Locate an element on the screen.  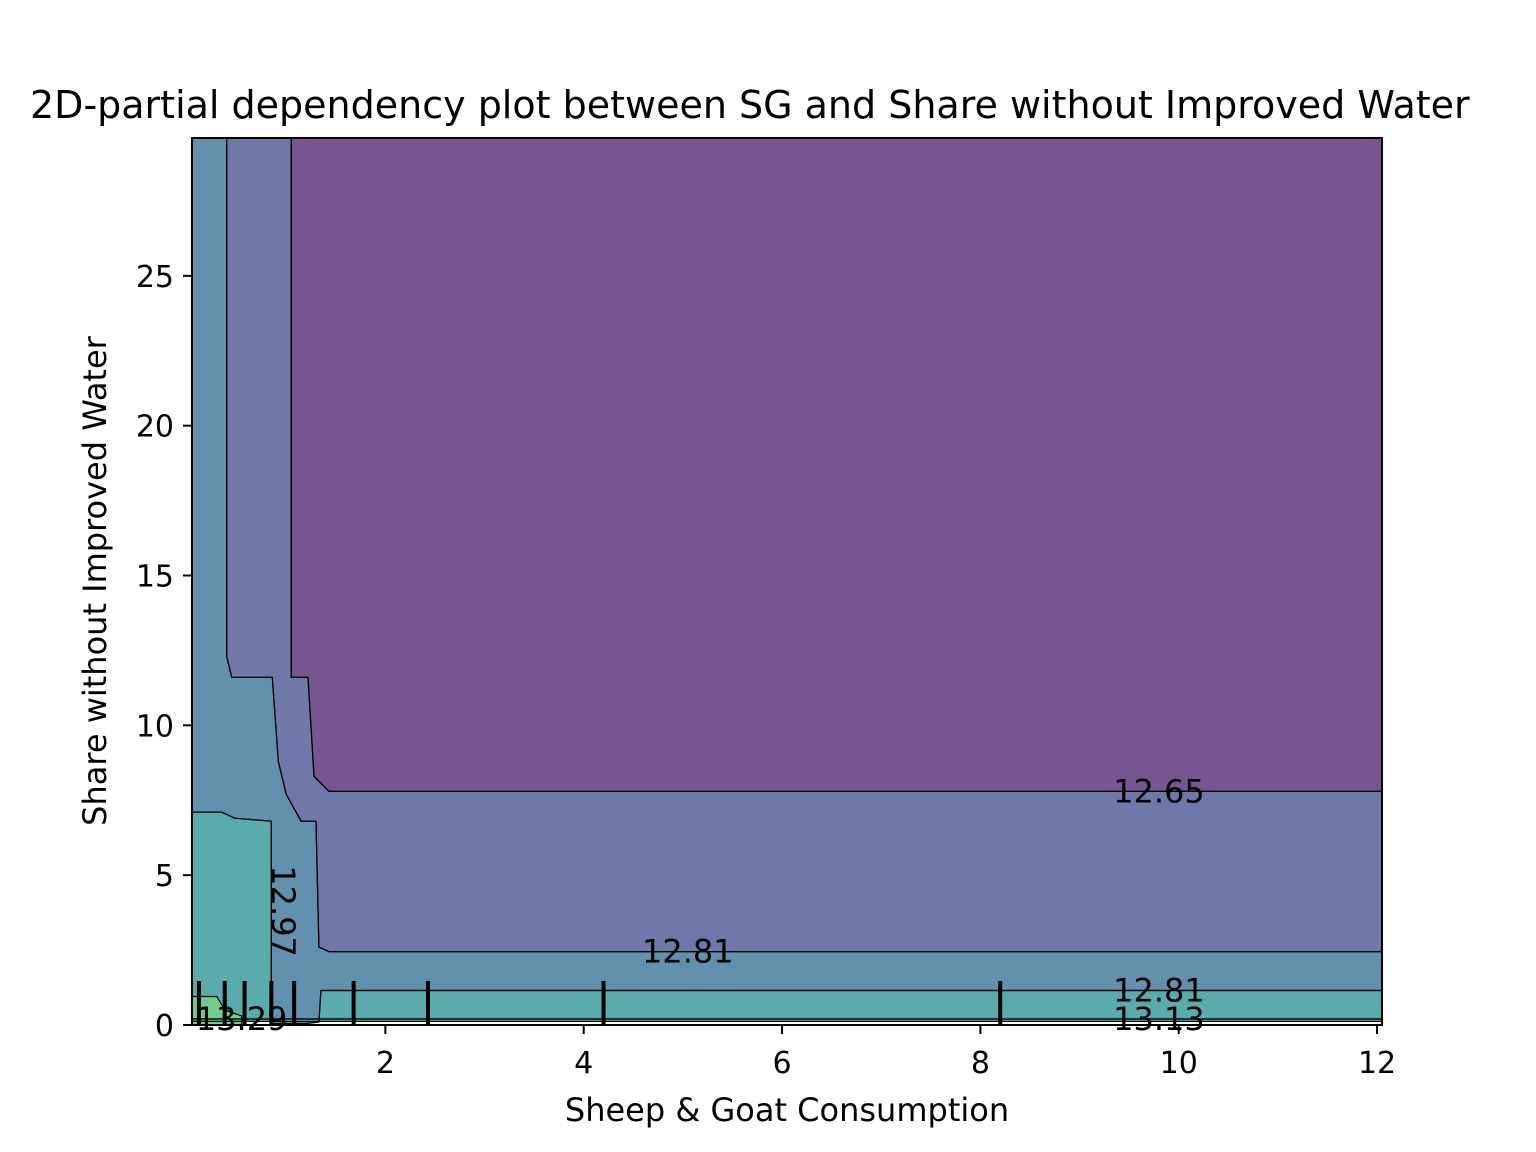
contour-label-text: 13.29 is located at coordinates (242, 1019).